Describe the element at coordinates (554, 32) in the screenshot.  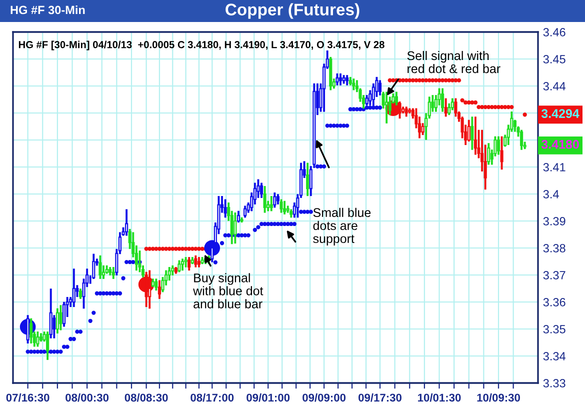
I see `y-tick-label: 3.46` at that location.